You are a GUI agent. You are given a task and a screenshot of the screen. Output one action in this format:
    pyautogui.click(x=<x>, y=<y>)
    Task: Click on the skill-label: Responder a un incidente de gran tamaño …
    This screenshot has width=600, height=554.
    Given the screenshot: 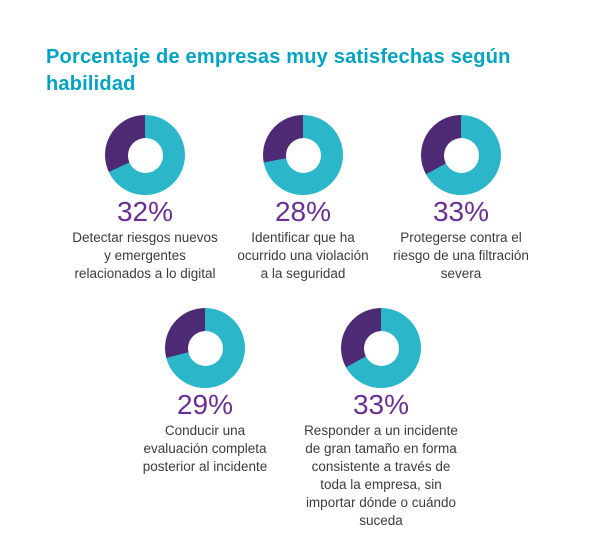 What is the action you would take?
    pyautogui.click(x=381, y=475)
    